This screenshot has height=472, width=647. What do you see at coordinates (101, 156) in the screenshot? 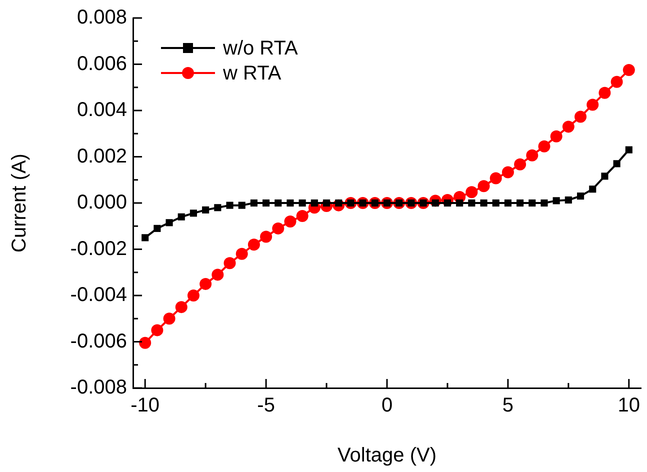
I see `y-tick-label: 0.002` at bounding box center [101, 156].